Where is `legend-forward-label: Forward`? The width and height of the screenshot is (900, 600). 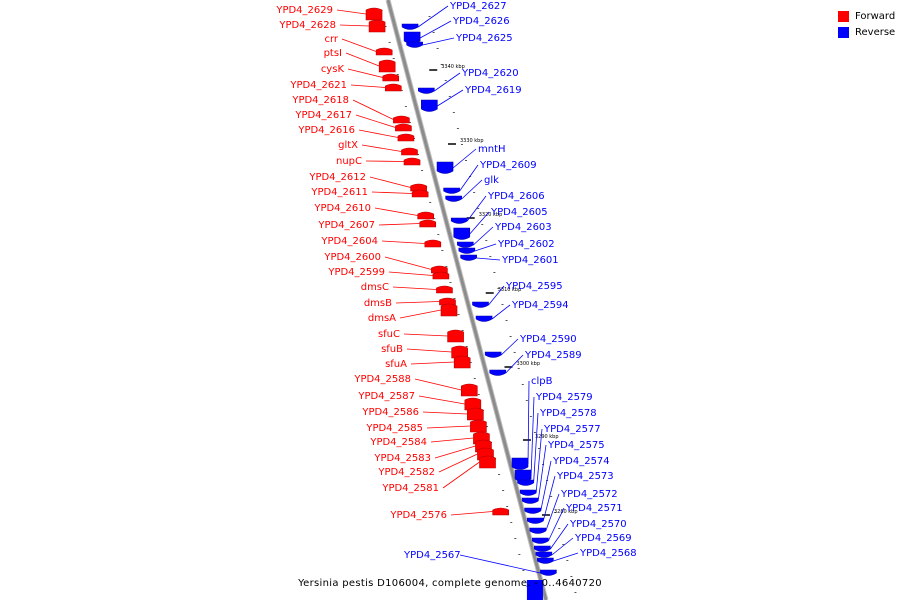
legend-forward-label: Forward is located at coordinates (875, 16).